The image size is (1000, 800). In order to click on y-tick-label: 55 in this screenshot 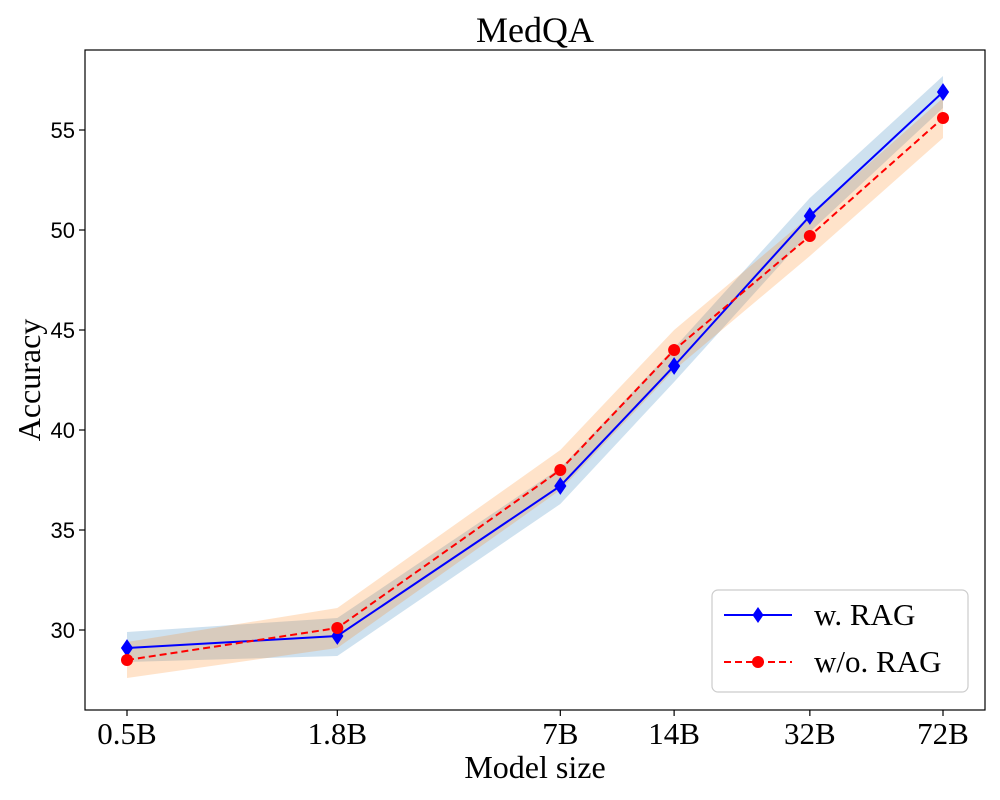, I will do `click(63, 130)`.